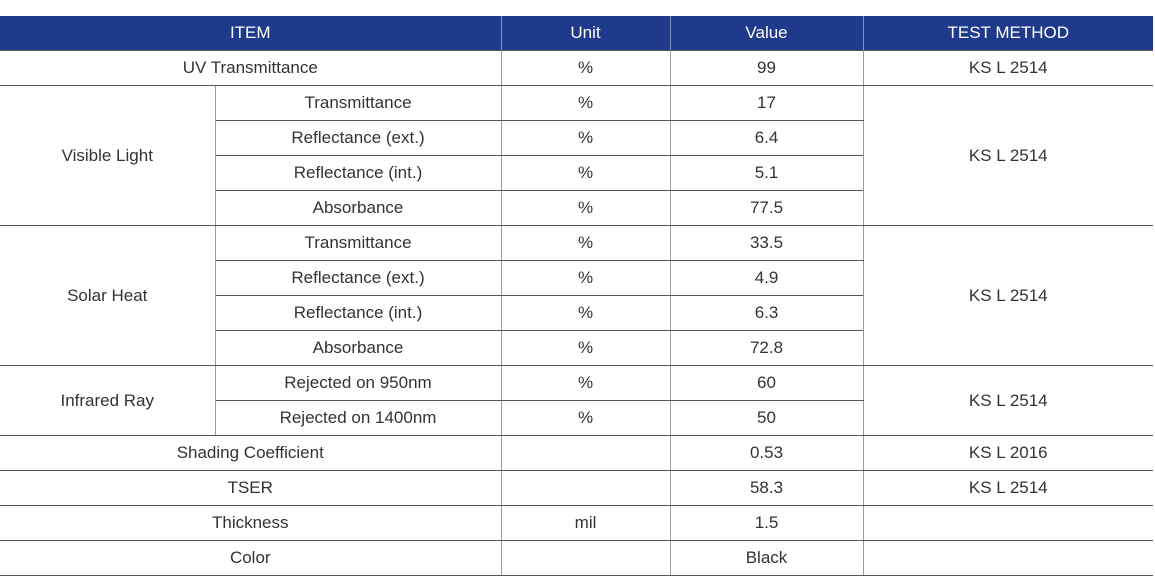 The image size is (1155, 584). I want to click on sub-item-label: Rejected on 1400nm, so click(358, 418).